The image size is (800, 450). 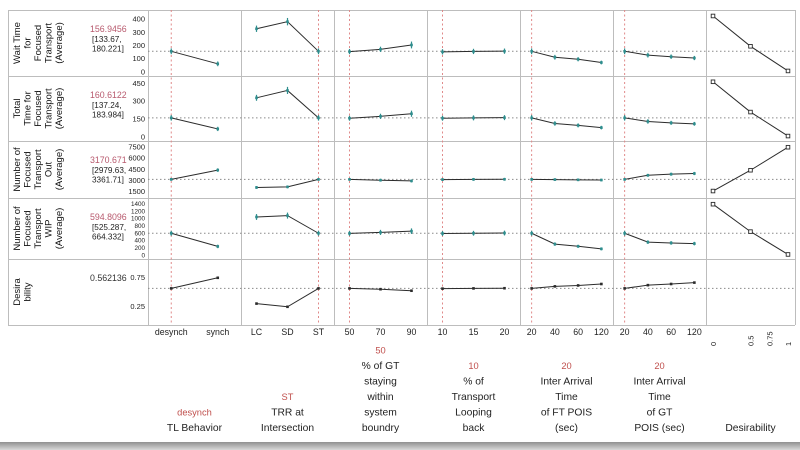 What do you see at coordinates (473, 233) in the screenshot?
I see `profiler-cell-r4-f4` at bounding box center [473, 233].